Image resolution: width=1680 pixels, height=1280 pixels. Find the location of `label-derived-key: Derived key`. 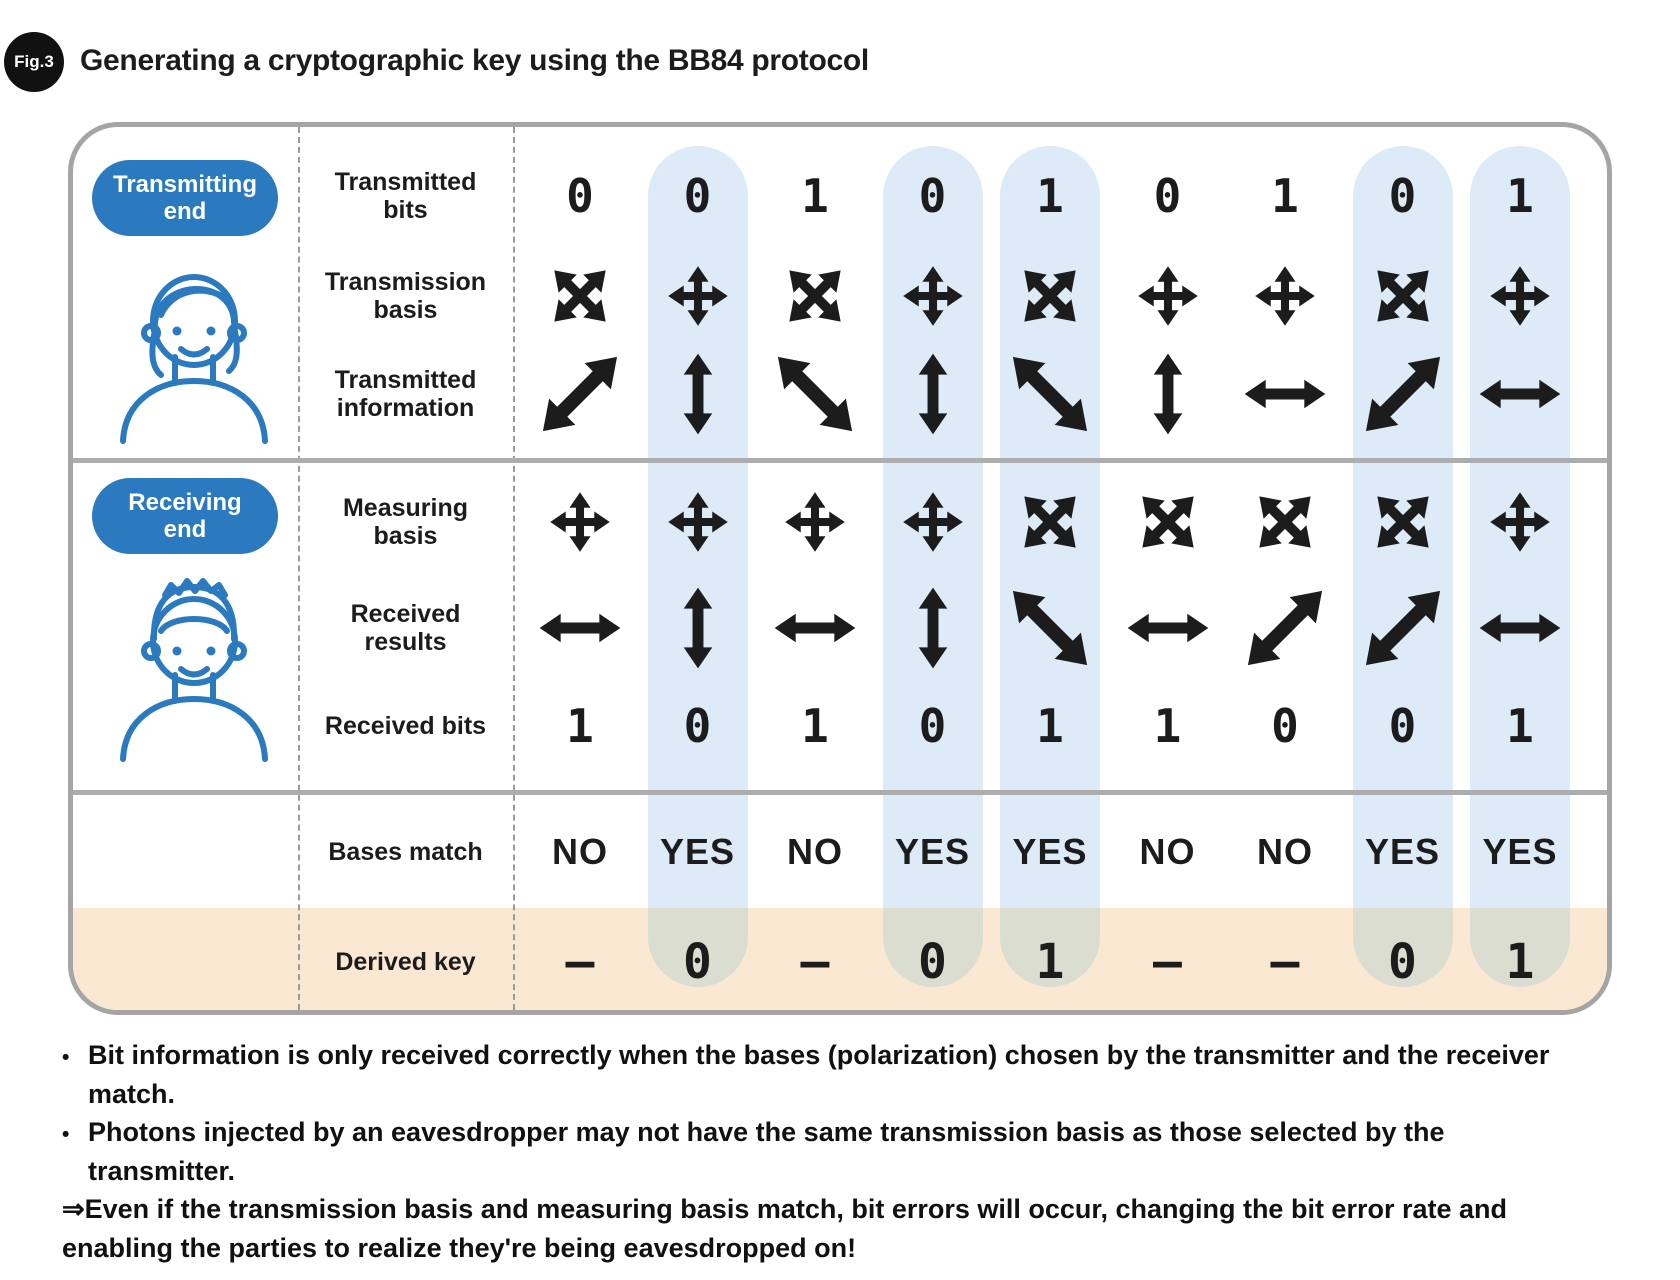

label-derived-key: Derived key is located at coordinates (405, 962).